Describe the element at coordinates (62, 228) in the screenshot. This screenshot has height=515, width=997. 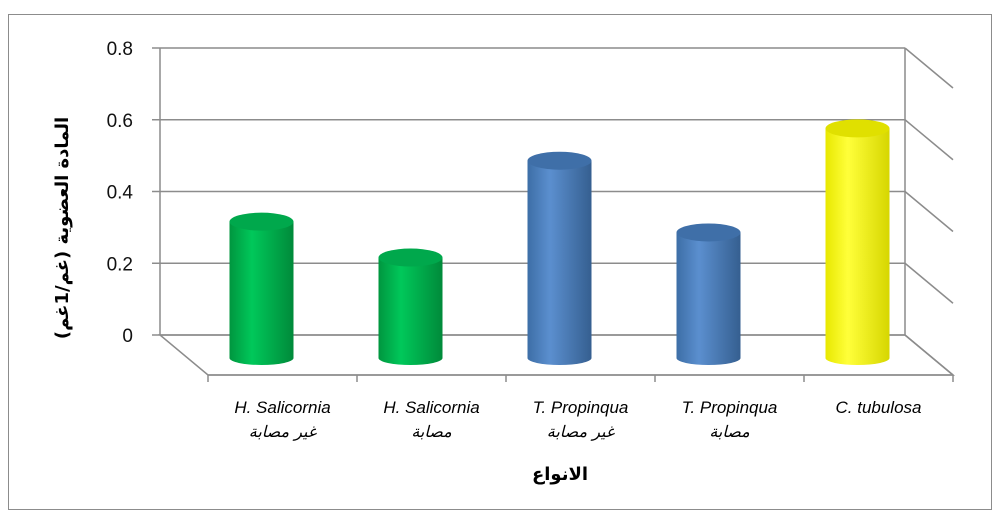
I see `y-axis-title: المادة العضوية (غم/1غم)` at that location.